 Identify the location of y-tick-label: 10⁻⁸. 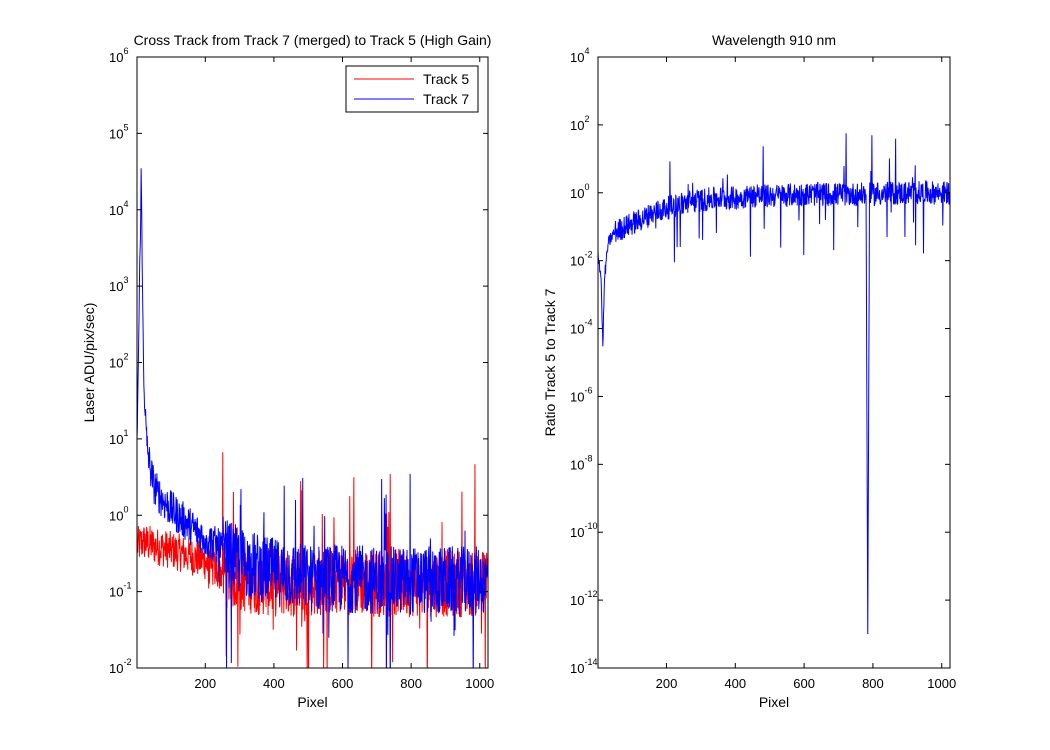
(581, 462).